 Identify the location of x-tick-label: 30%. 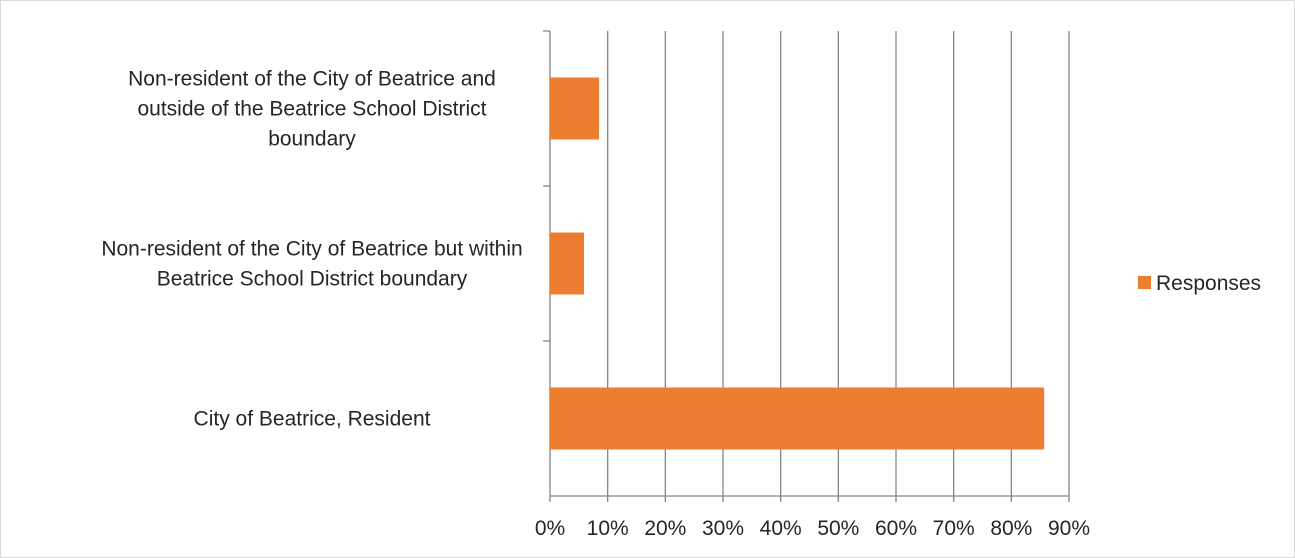
(723, 528).